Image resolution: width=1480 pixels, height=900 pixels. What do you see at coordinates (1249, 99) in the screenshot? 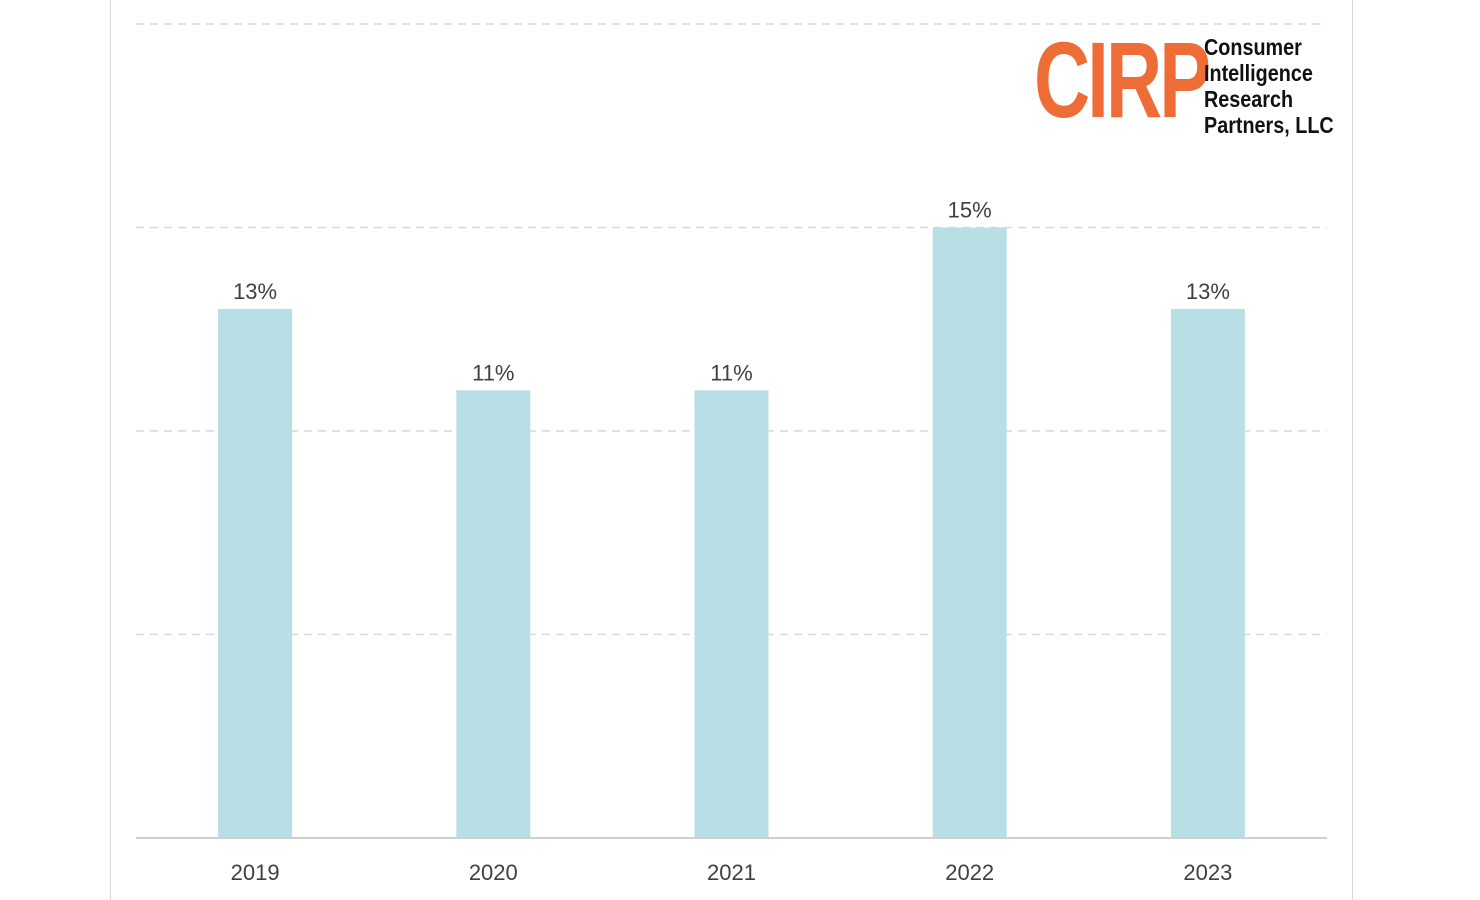
I see `logo-line-research: Research` at bounding box center [1249, 99].